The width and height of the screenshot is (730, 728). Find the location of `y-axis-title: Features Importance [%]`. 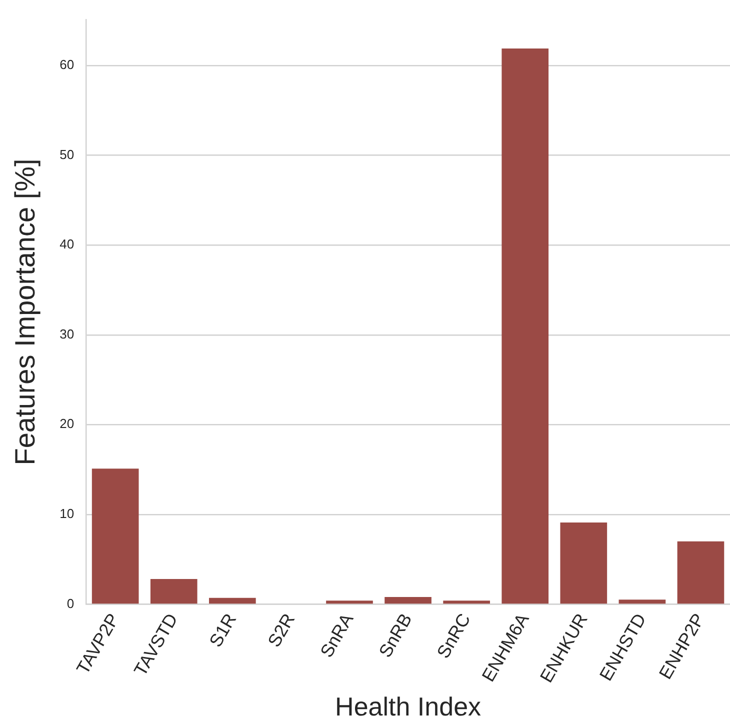

y-axis-title: Features Importance [%] is located at coordinates (25, 312).